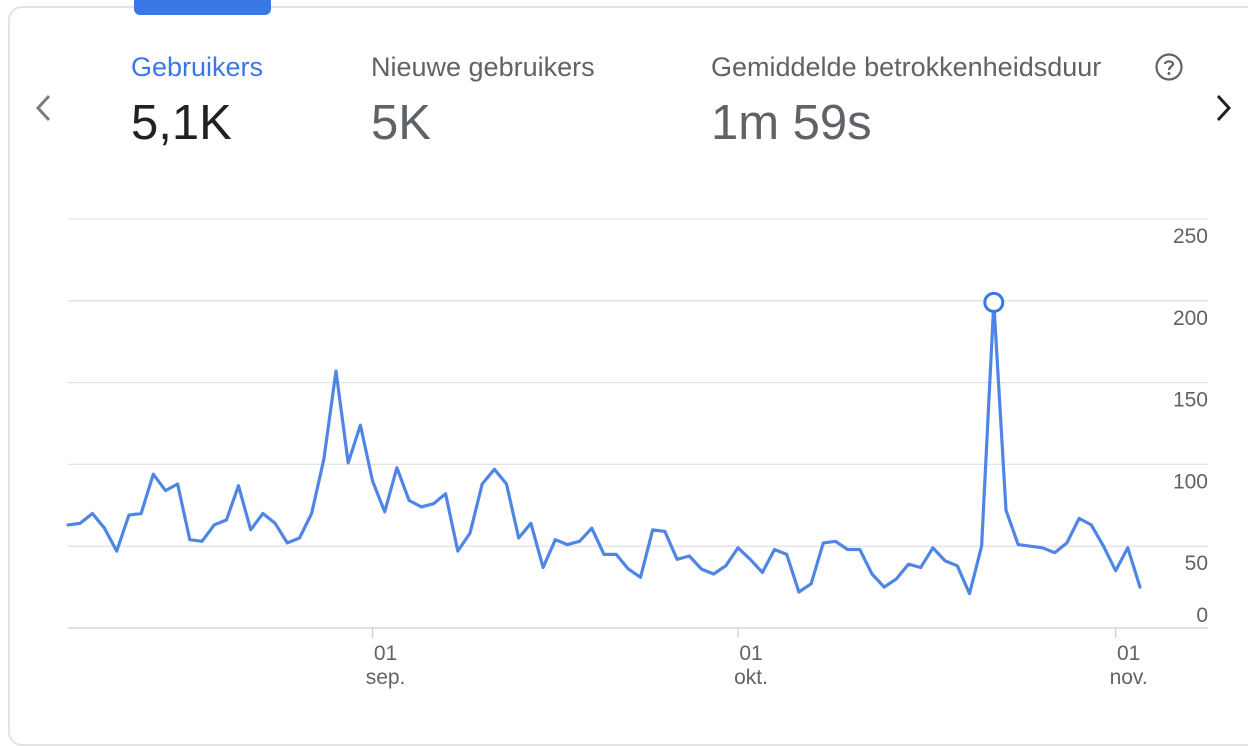 The height and width of the screenshot is (746, 1248). Describe the element at coordinates (1190, 236) in the screenshot. I see `y-tick-label: 250` at that location.